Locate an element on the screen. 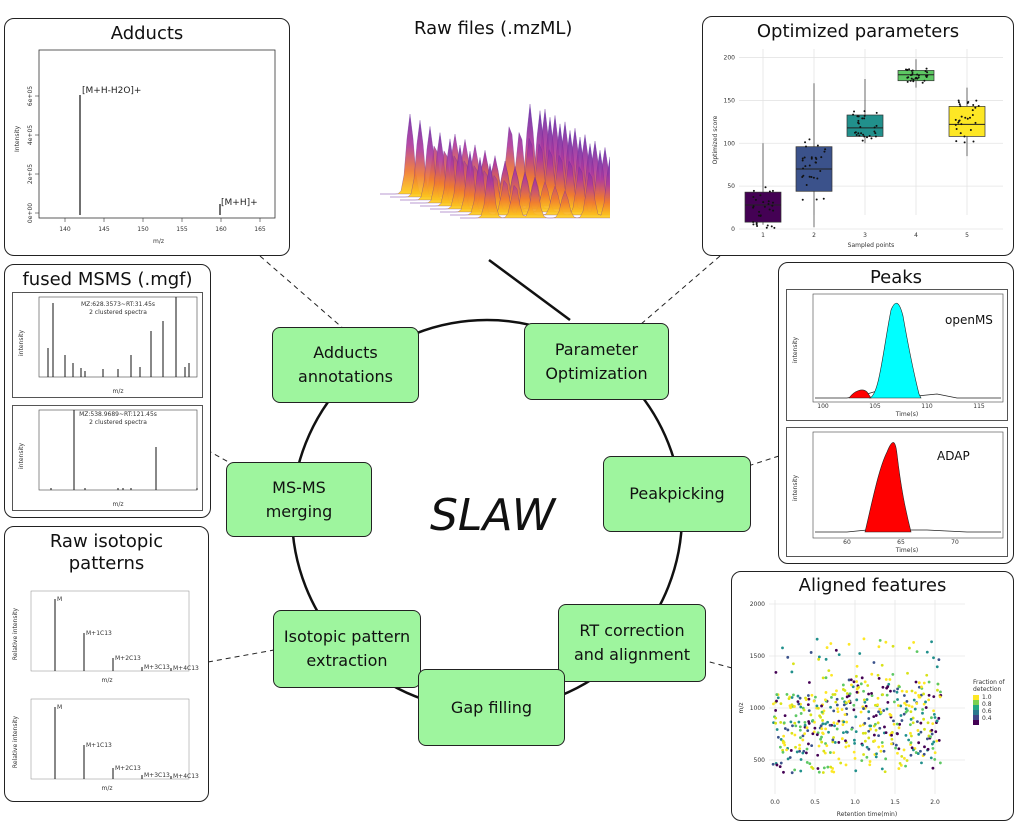 This screenshot has height=827, width=1021. aligned-legend-swatch is located at coordinates (976, 722).